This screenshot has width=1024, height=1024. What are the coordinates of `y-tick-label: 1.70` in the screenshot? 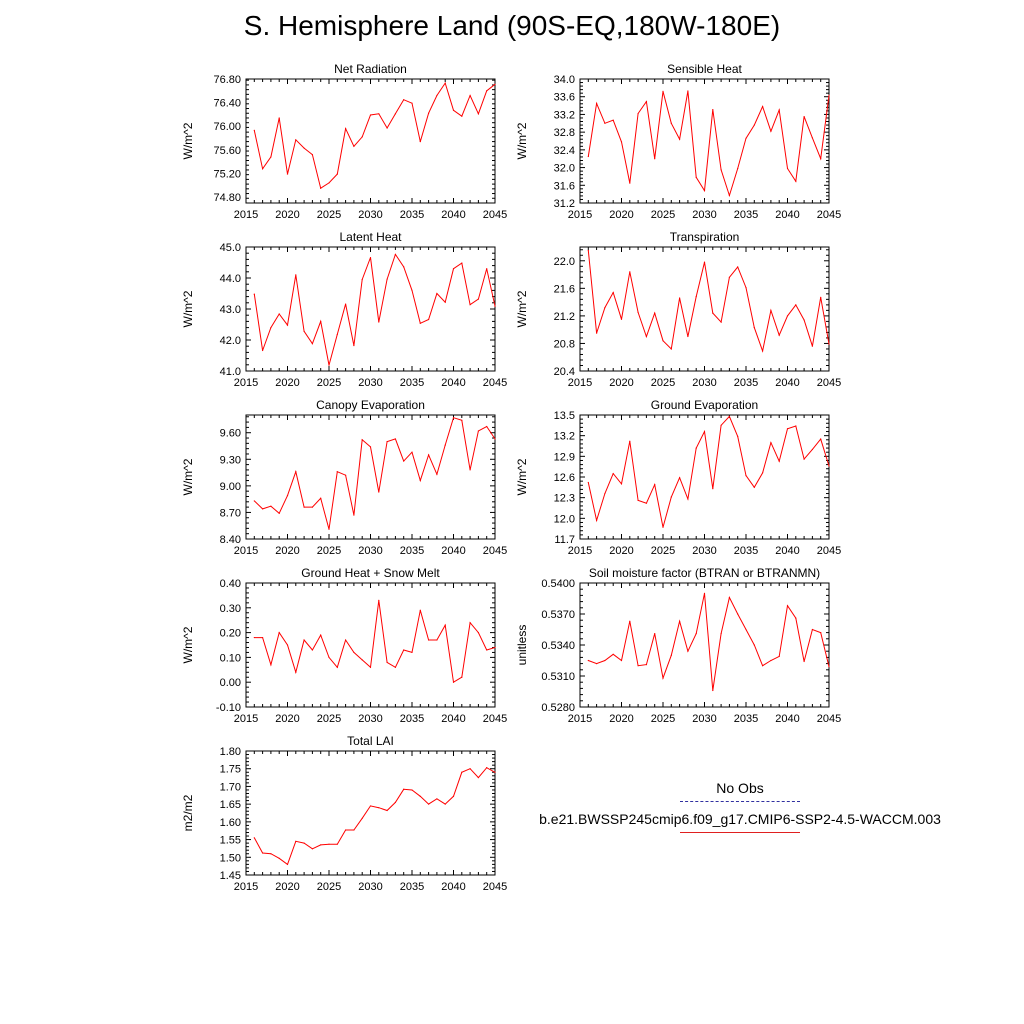 It's located at (230, 787).